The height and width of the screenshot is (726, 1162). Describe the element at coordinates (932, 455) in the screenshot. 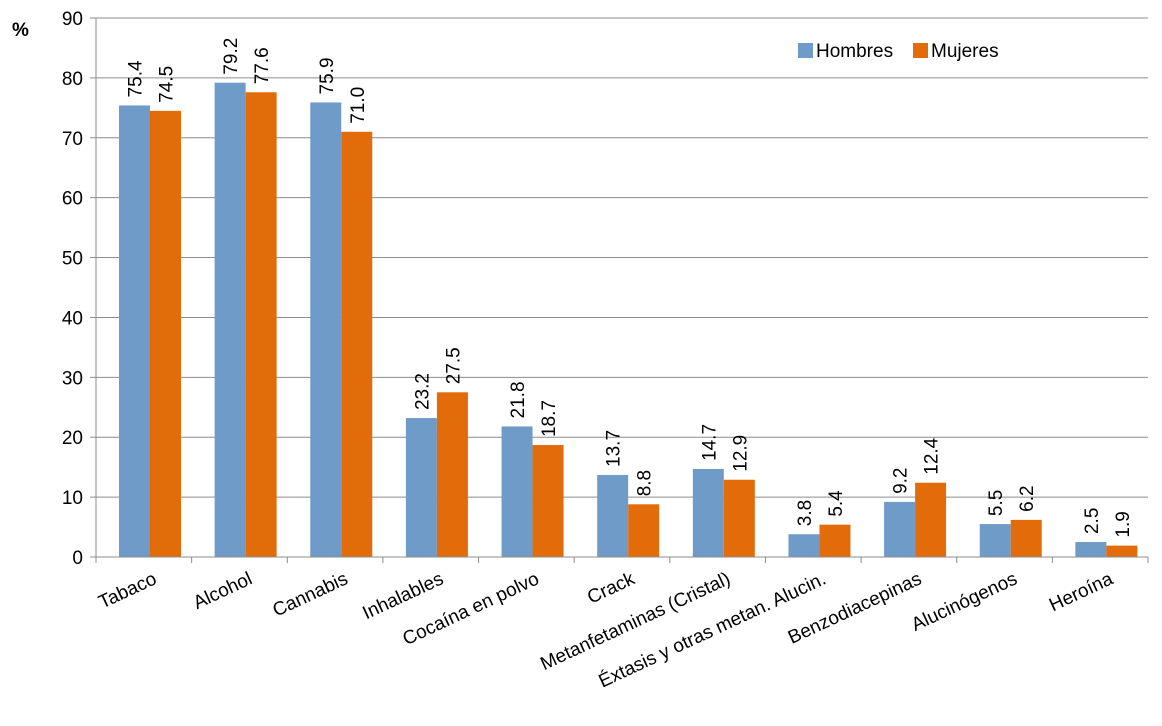

I see `data-label: 12.4` at that location.